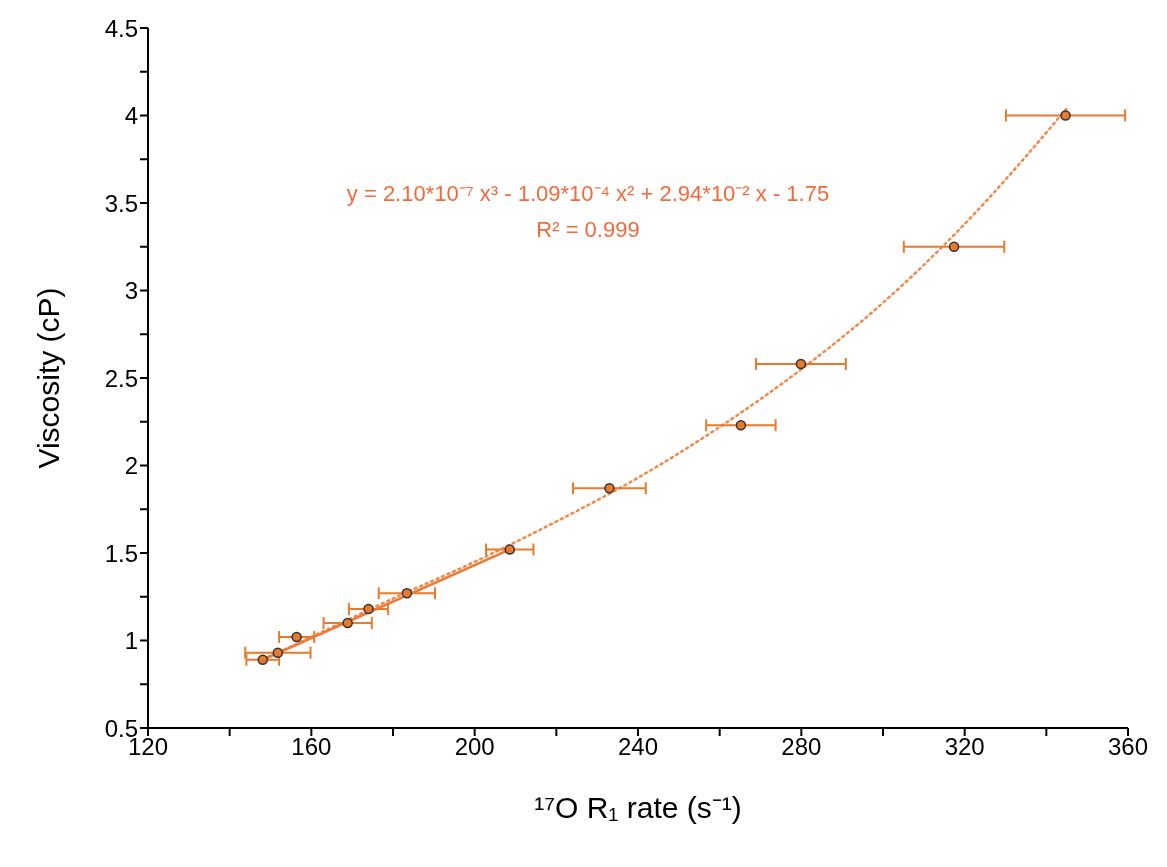 This screenshot has height=867, width=1167. Describe the element at coordinates (121, 553) in the screenshot. I see `y-tick-label: 1.5` at that location.